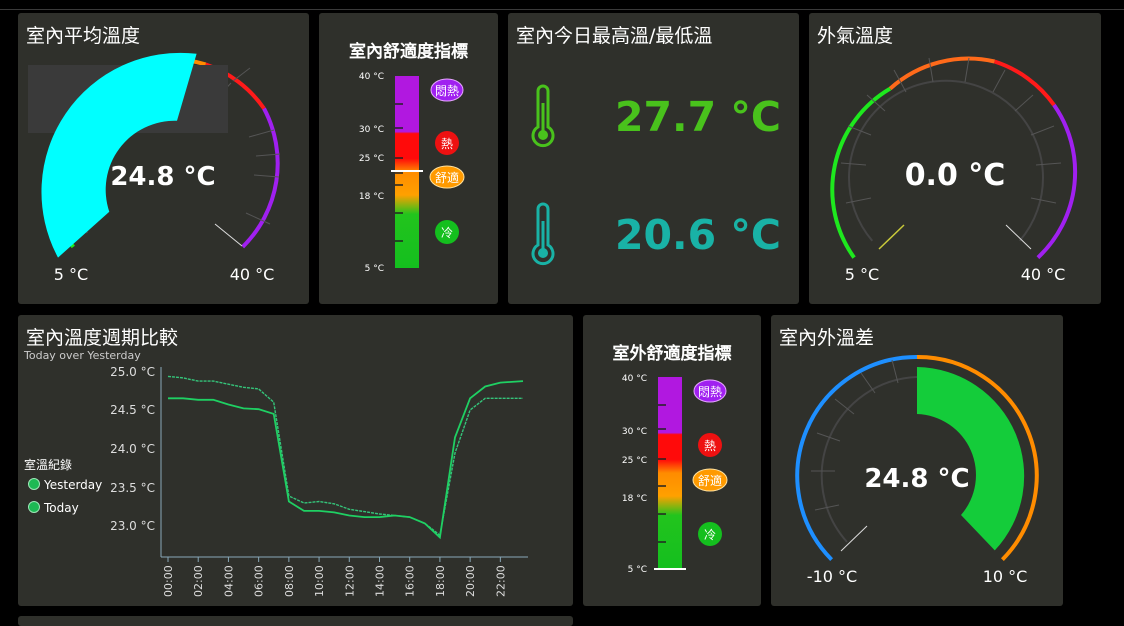 The width and height of the screenshot is (1124, 626). What do you see at coordinates (132, 526) in the screenshot?
I see `y-tick-label: 23.0 °C` at bounding box center [132, 526].